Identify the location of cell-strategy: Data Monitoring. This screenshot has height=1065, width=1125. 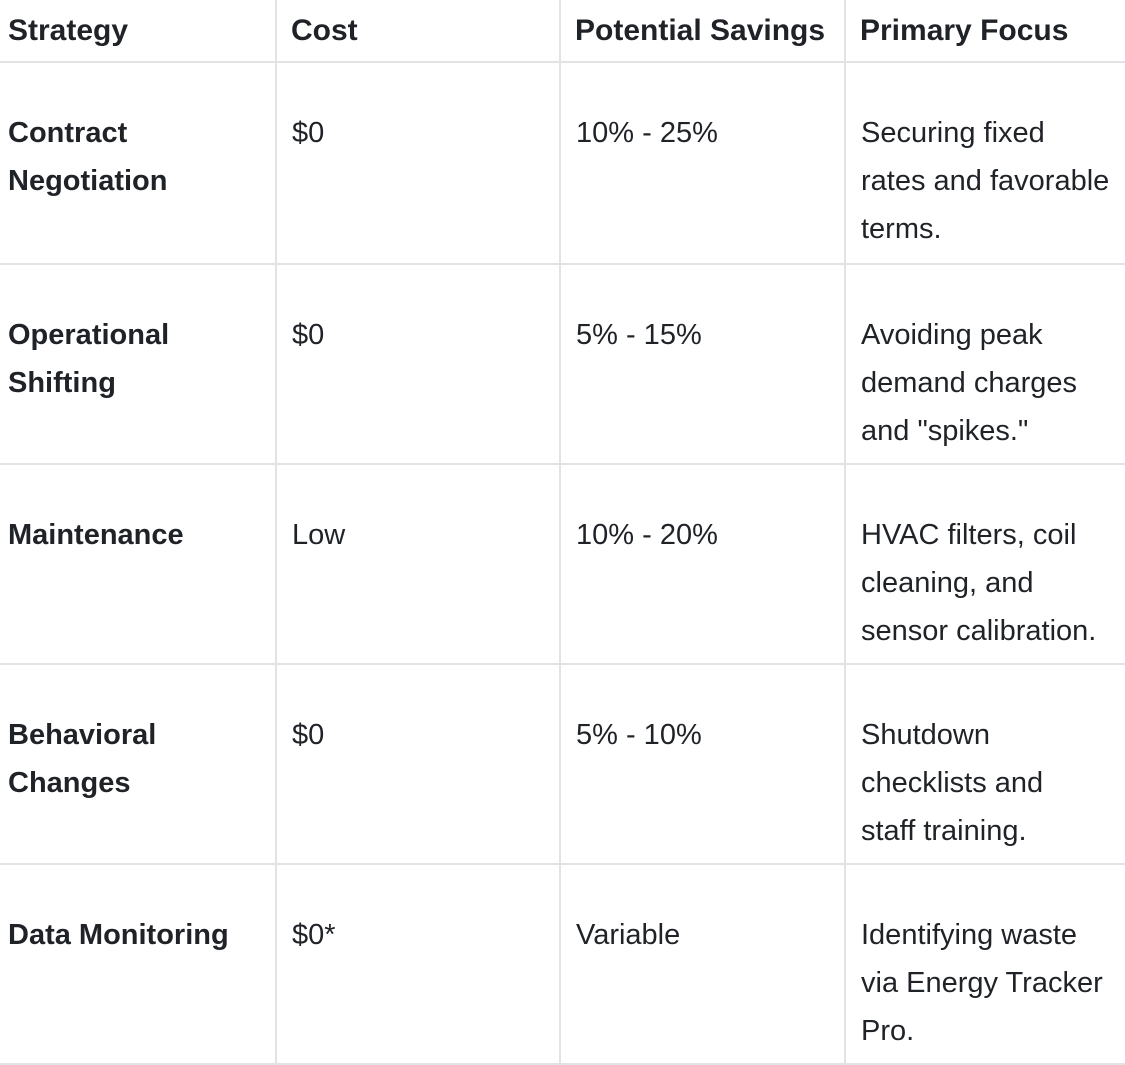
(138, 964).